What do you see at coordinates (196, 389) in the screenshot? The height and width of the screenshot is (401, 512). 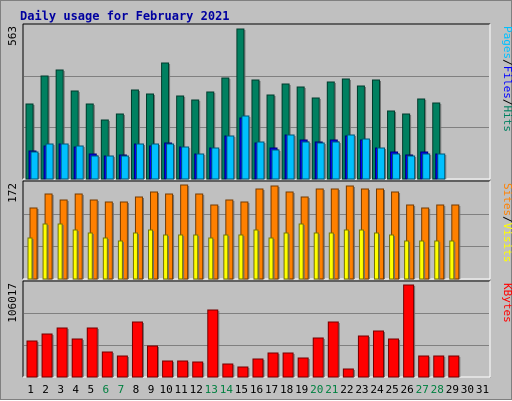 I see `day-label: 12` at bounding box center [196, 389].